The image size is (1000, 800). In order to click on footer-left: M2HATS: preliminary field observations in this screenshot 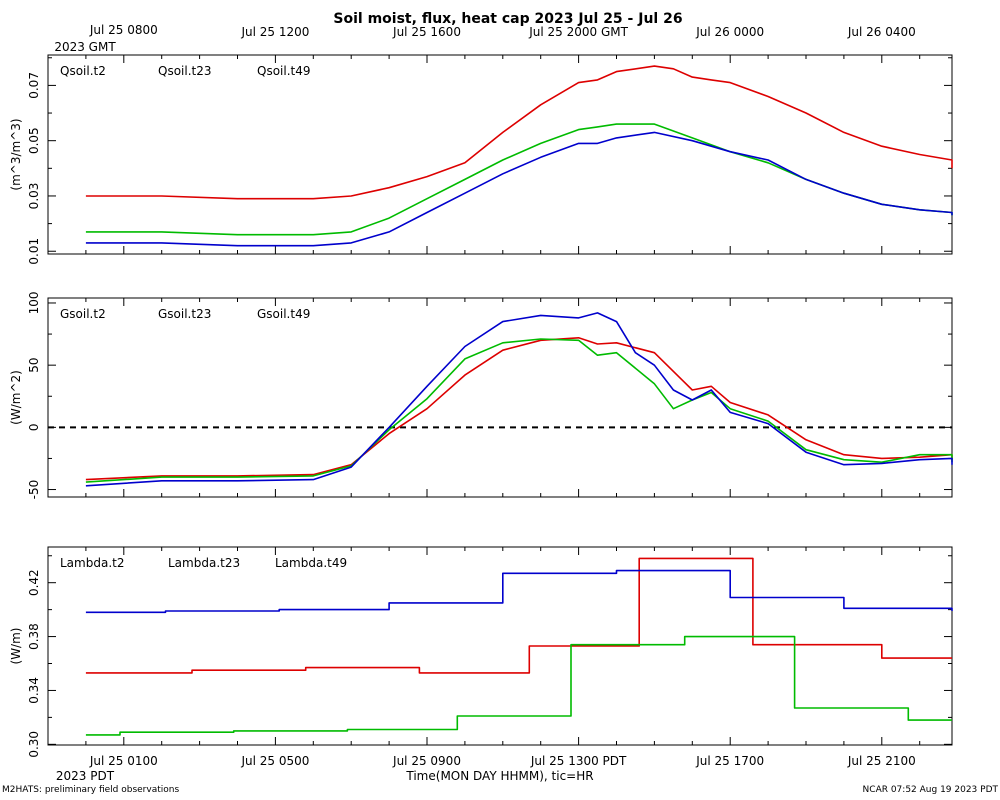, I will do `click(90, 790)`.